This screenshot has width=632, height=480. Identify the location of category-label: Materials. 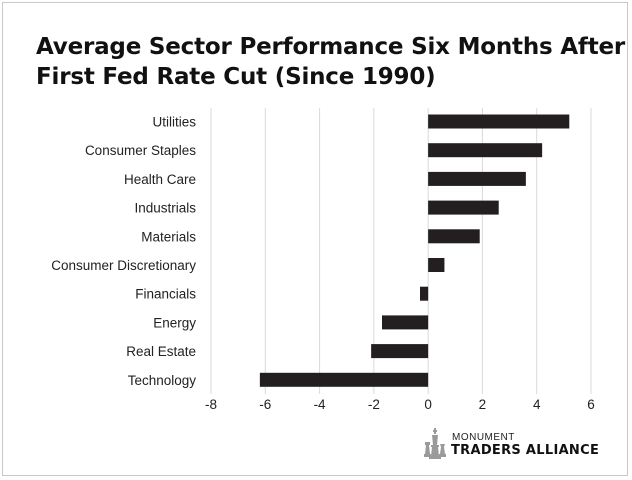
(168, 236).